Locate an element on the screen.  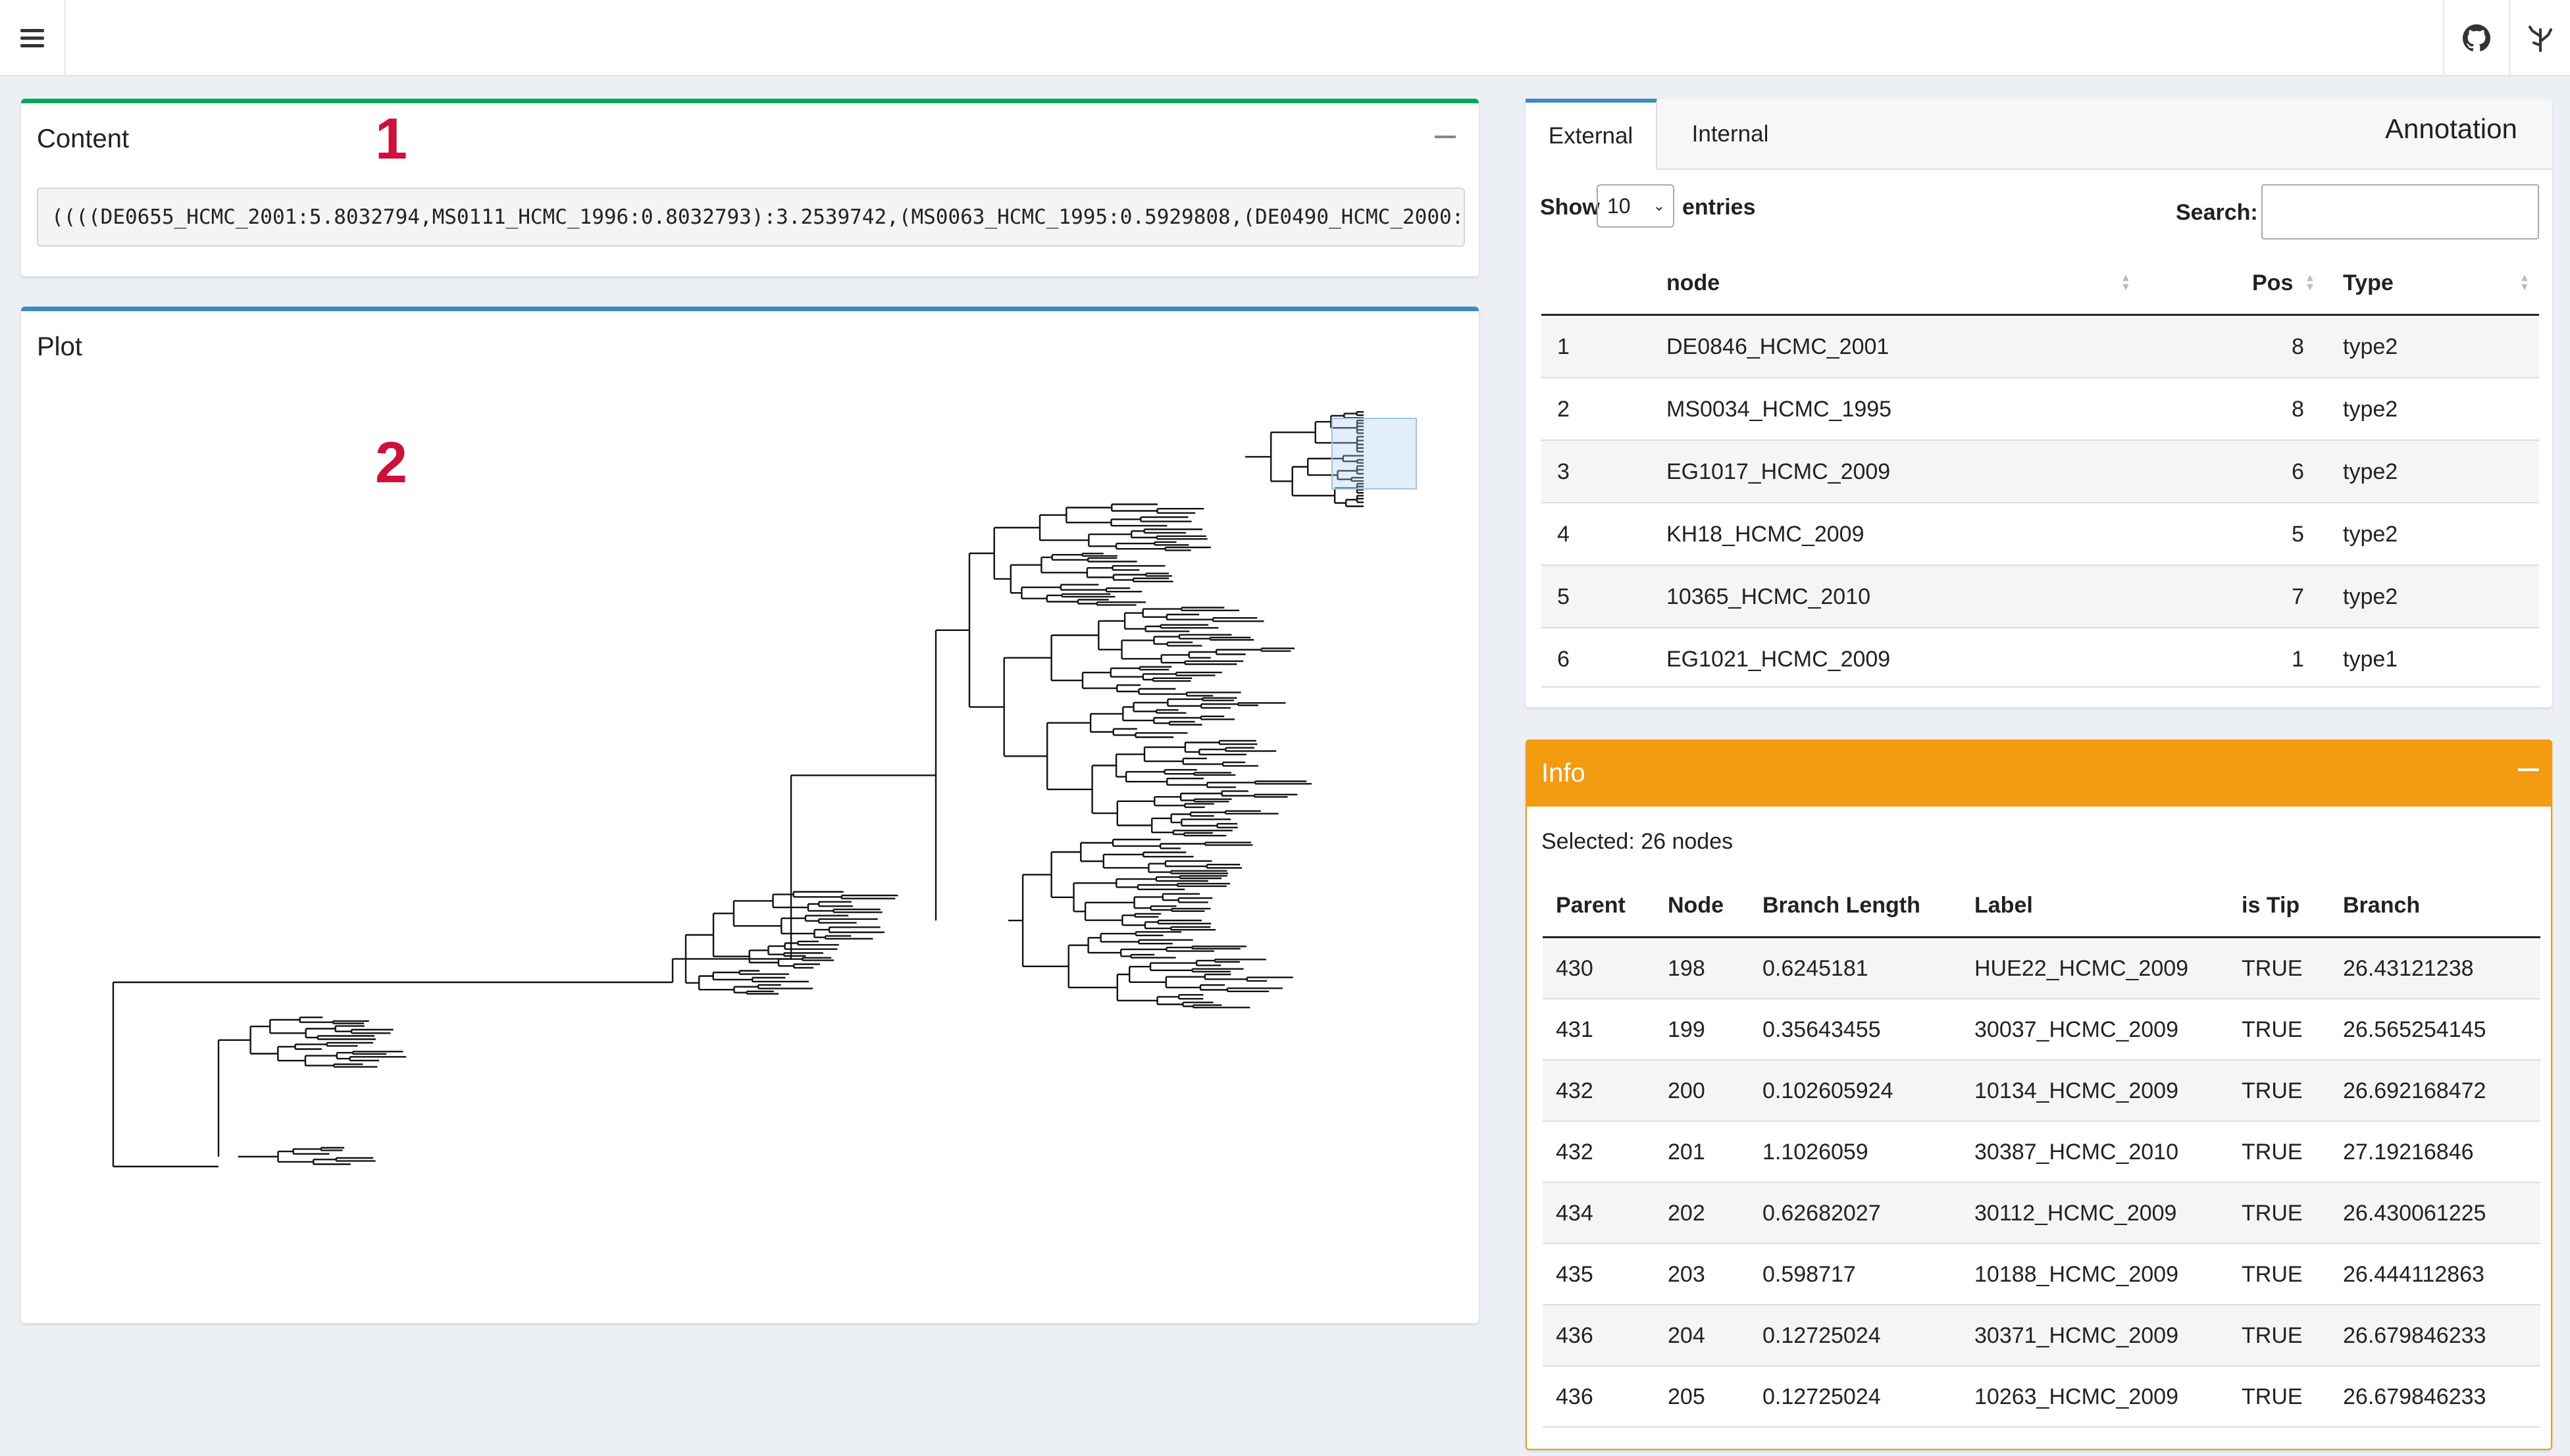
row-branch: 26.679846233 is located at coordinates (2414, 1335).